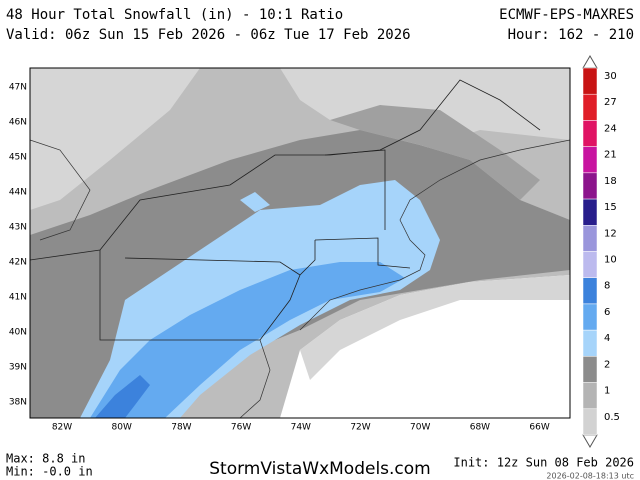 This screenshot has width=640, height=480. I want to click on lat-label: 42N, so click(18, 263).